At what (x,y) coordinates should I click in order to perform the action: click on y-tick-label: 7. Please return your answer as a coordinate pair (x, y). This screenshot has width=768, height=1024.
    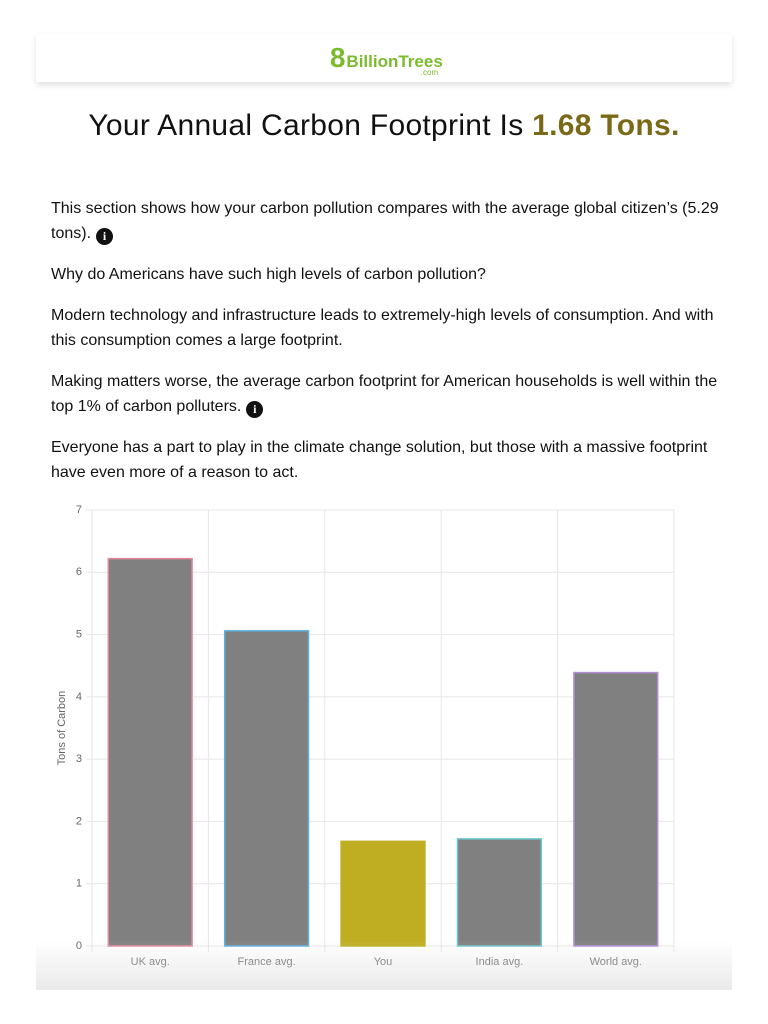
    Looking at the image, I should click on (79, 510).